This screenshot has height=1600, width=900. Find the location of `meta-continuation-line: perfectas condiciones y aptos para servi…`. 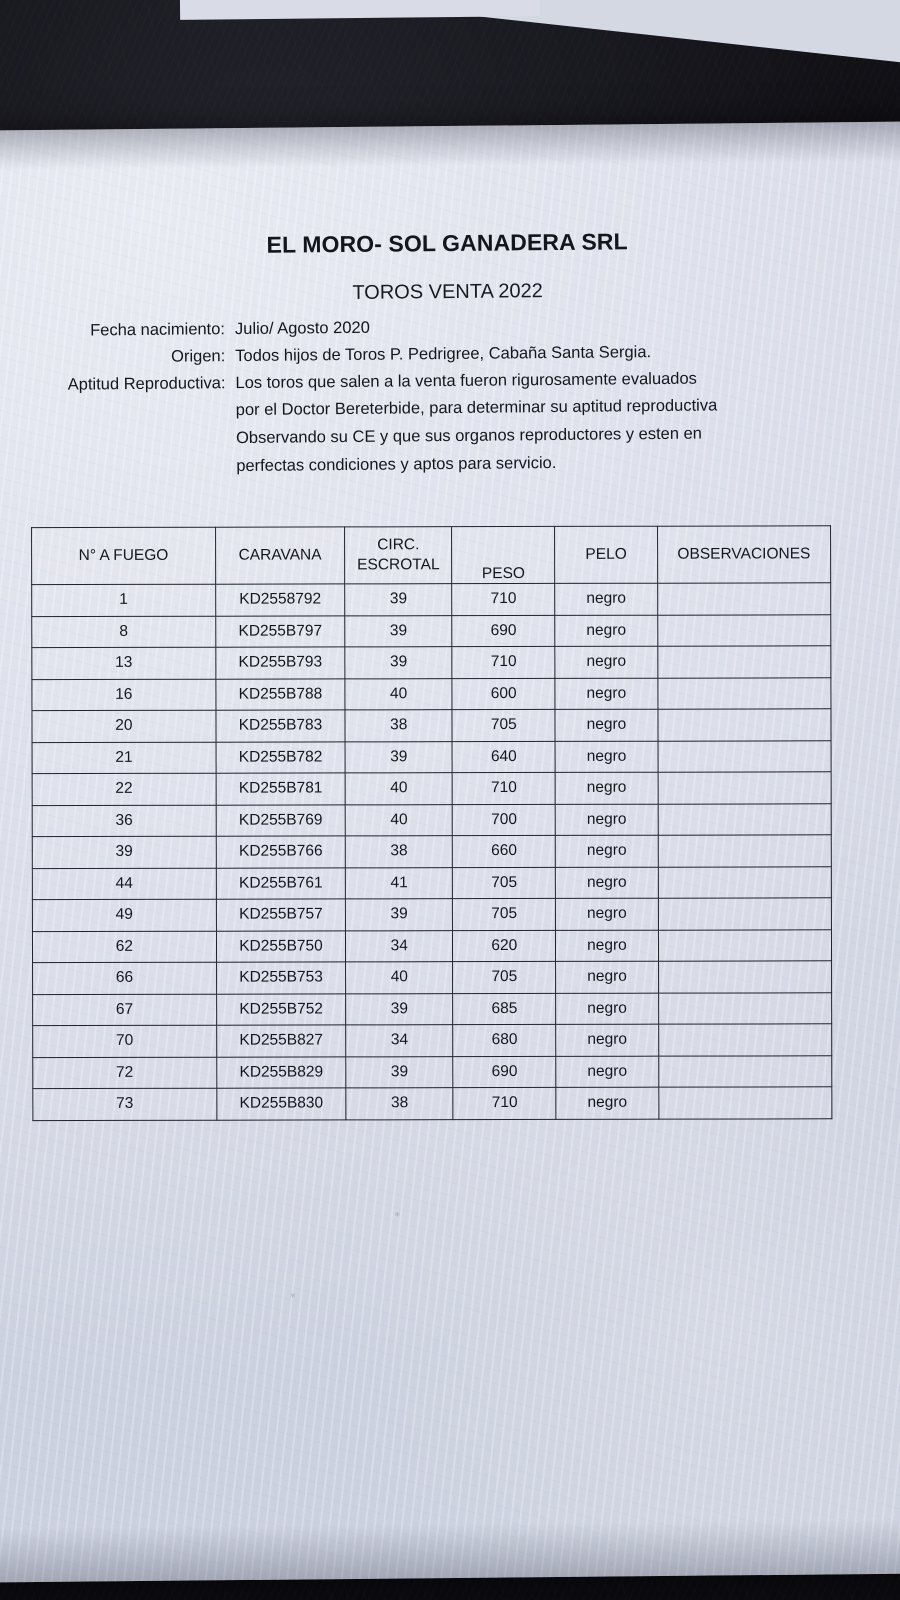

meta-continuation-line: perfectas condiciones y aptos para servi… is located at coordinates (396, 464).